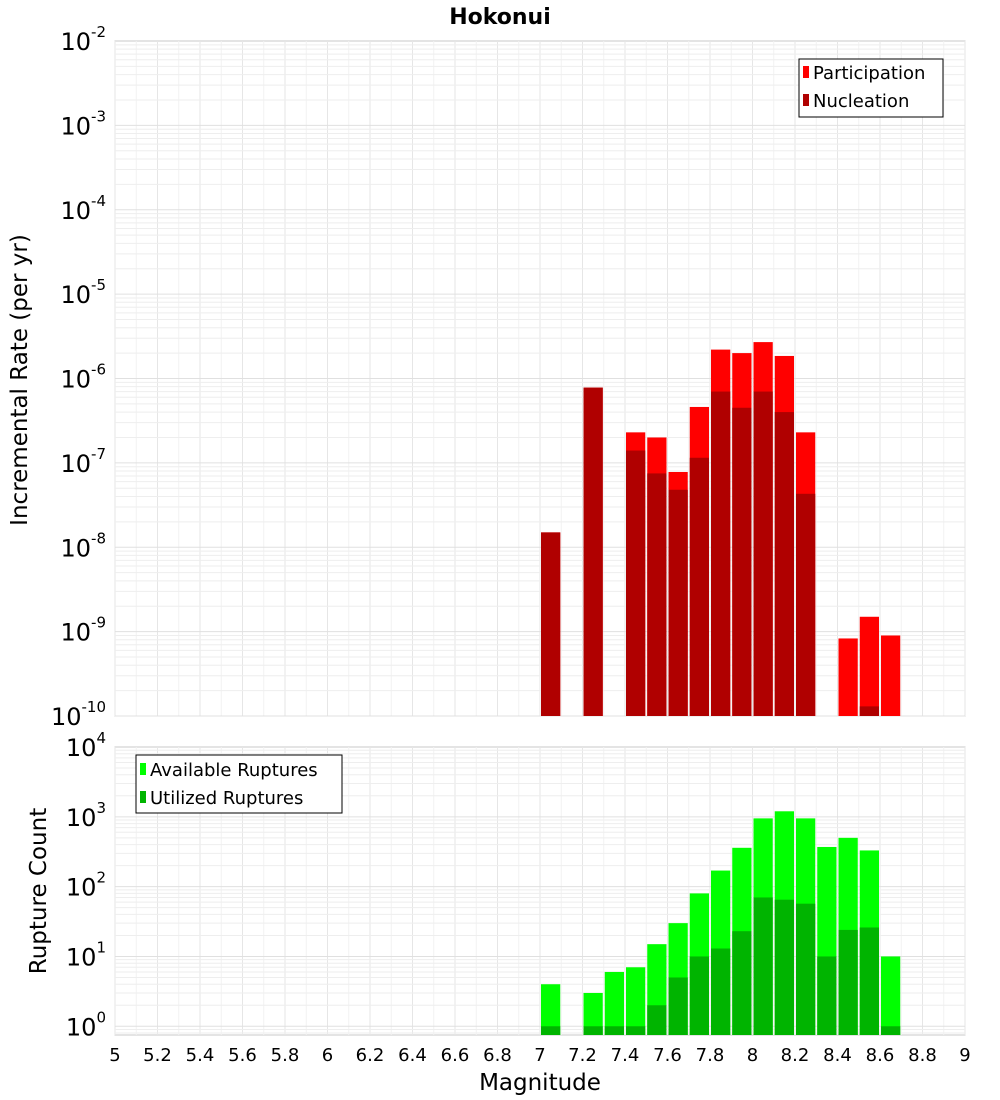  I want to click on utilized-legend-swatch, so click(143, 797).